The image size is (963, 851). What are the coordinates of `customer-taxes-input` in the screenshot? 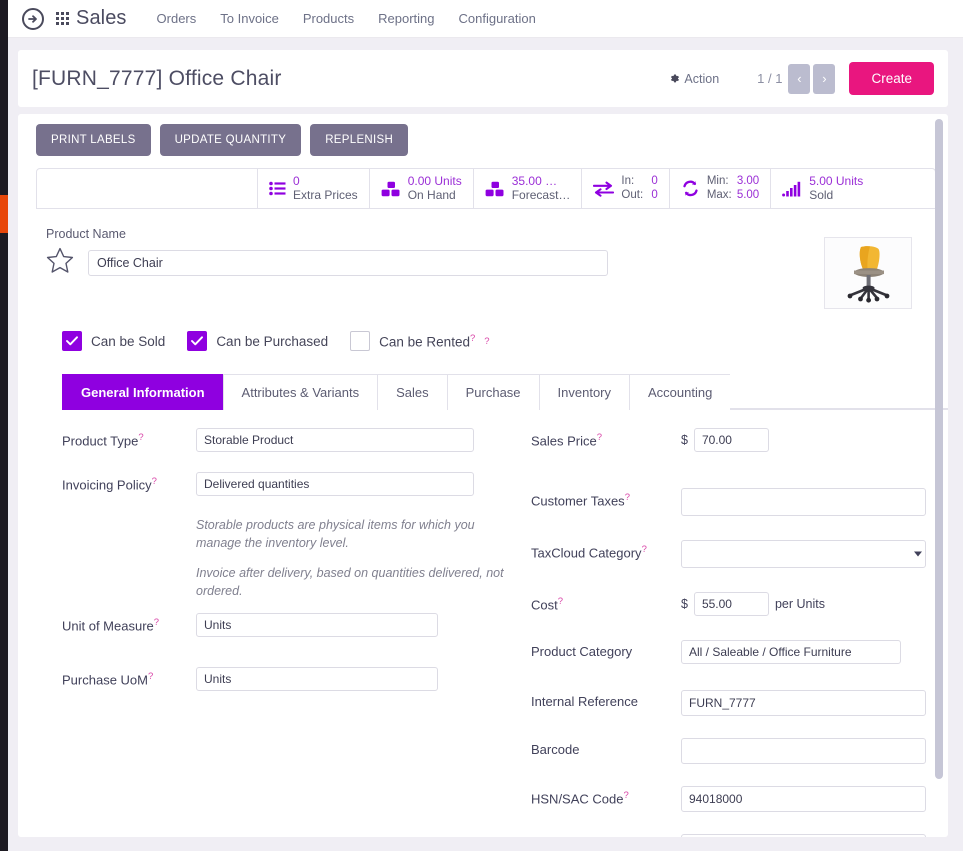 It's located at (803, 502).